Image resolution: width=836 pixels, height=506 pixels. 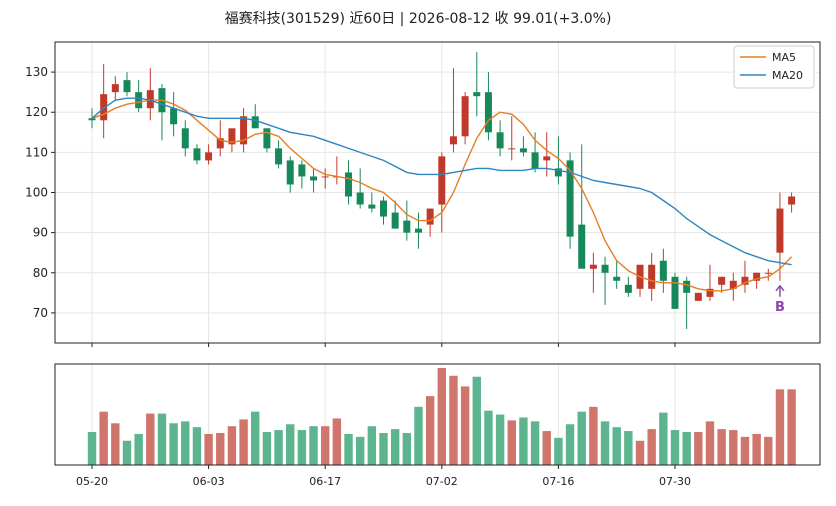 I want to click on y-tick-label: 80, so click(x=40, y=273).